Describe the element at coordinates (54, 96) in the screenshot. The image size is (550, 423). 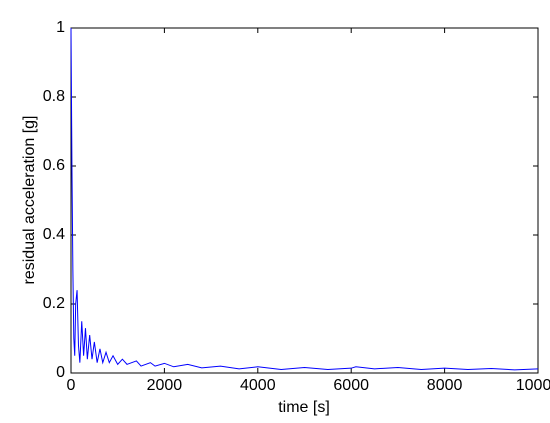
I see `y-tick-label: 0.8` at that location.